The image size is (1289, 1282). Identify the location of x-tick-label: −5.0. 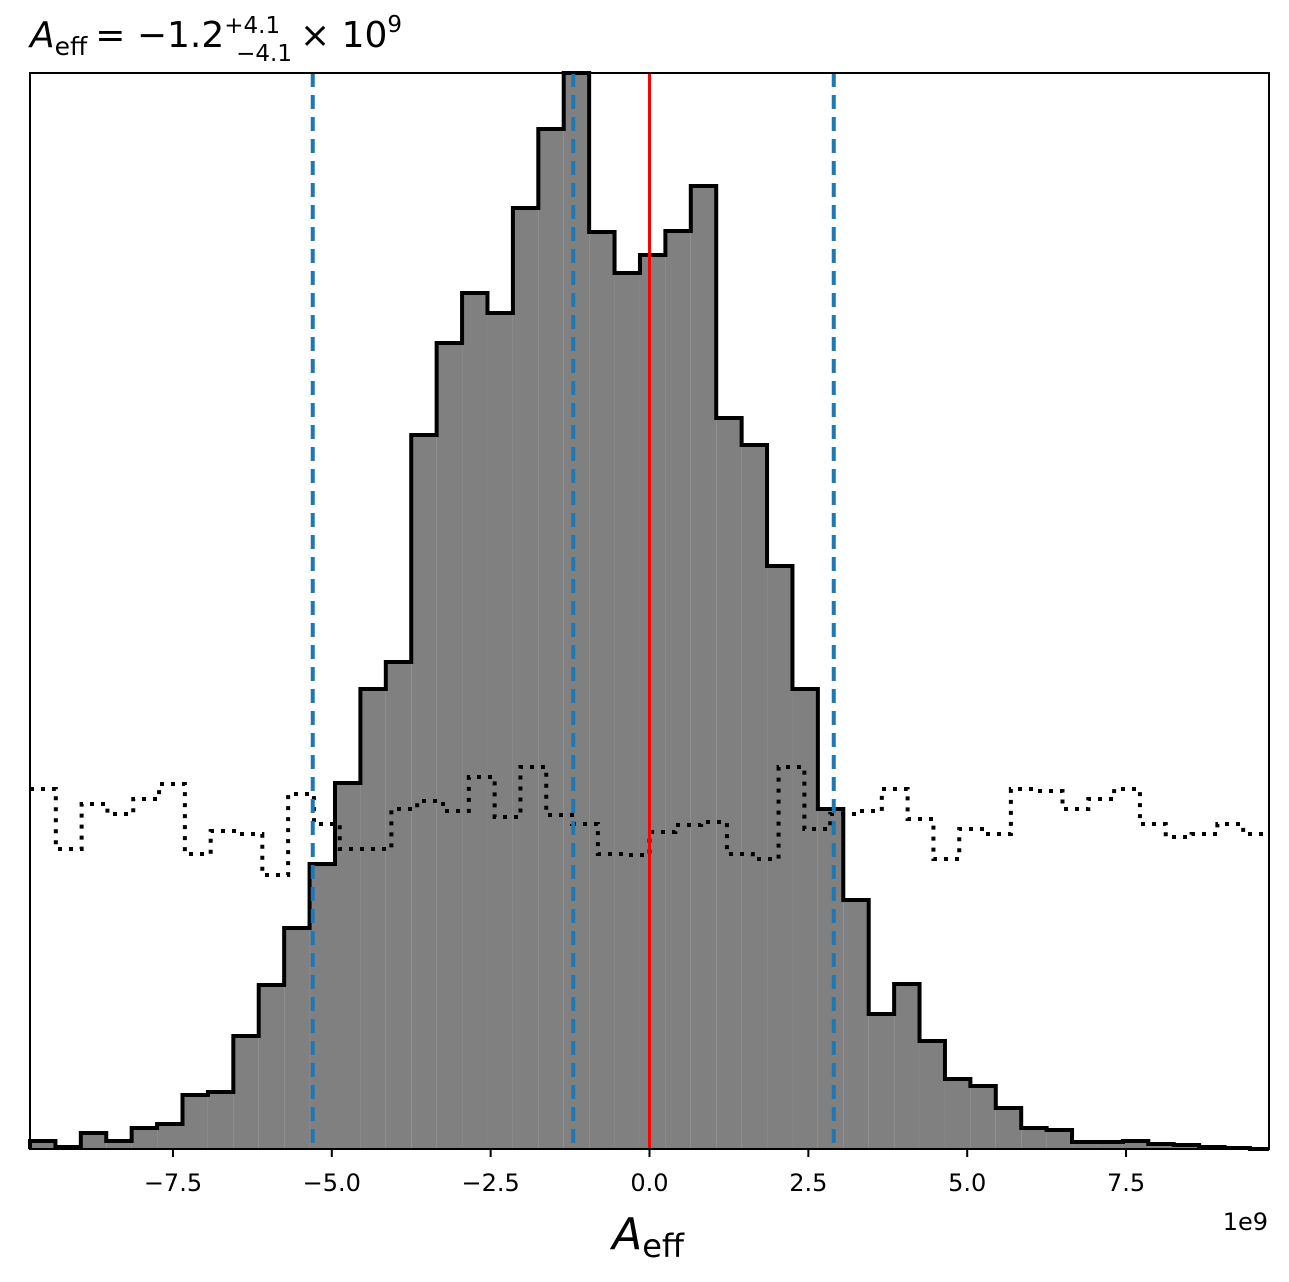
(332, 1183).